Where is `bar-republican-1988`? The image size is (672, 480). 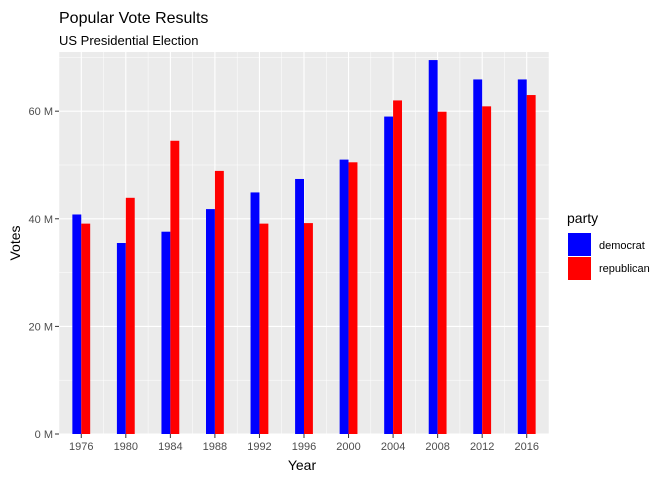 bar-republican-1988 is located at coordinates (219, 302).